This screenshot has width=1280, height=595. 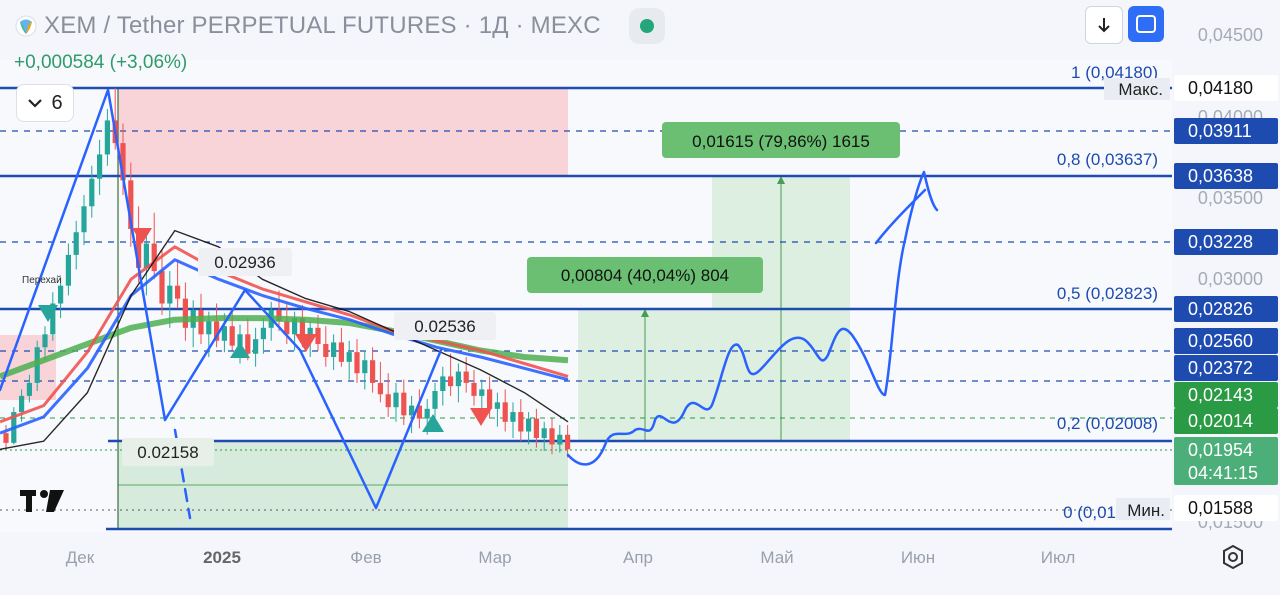 I want to click on svg-text: 0,01615 (79,86%) 1615, so click(x=781, y=141).